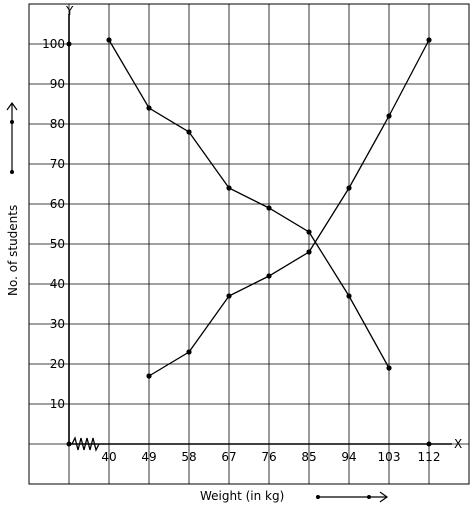 Image resolution: width=474 pixels, height=510 pixels. Describe the element at coordinates (242, 496) in the screenshot. I see `x-axis-label: Weight (in kg)` at that location.